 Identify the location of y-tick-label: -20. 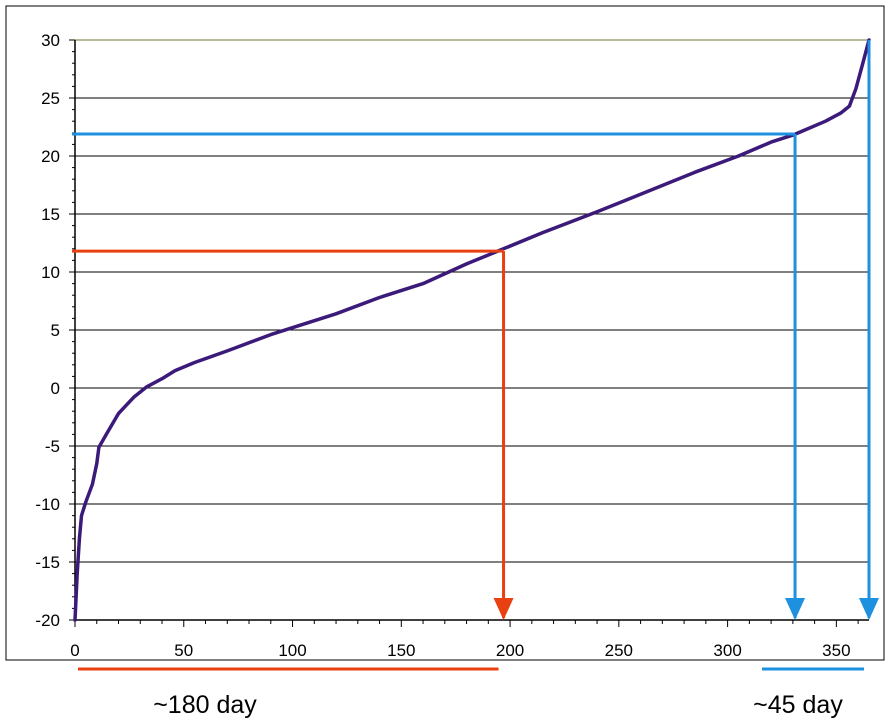
(47, 620).